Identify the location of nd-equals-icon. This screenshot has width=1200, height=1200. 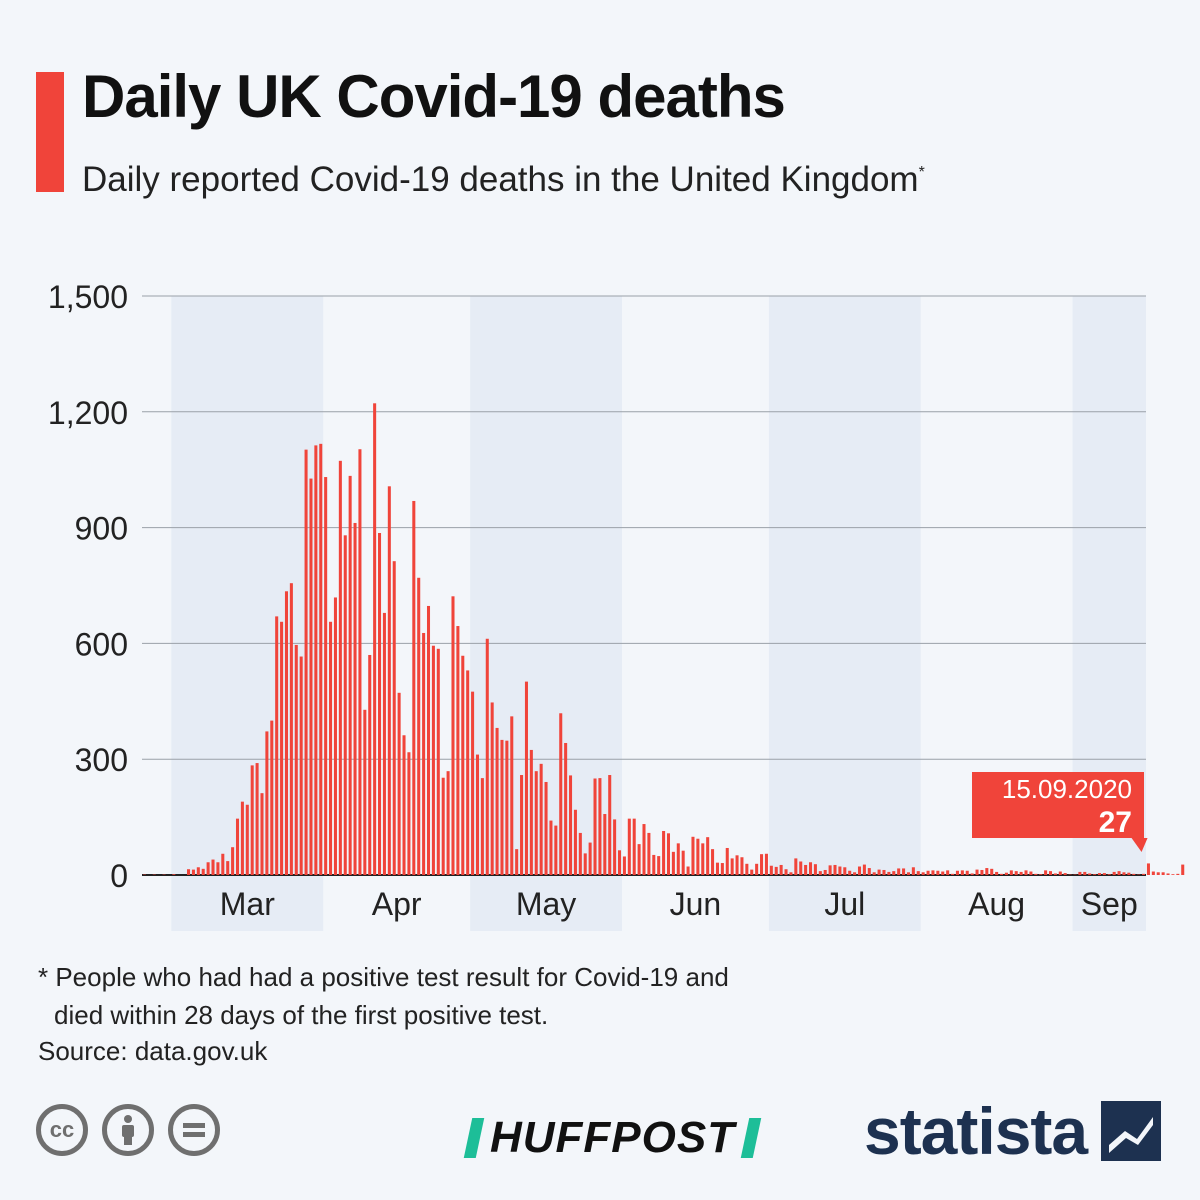
(194, 1130).